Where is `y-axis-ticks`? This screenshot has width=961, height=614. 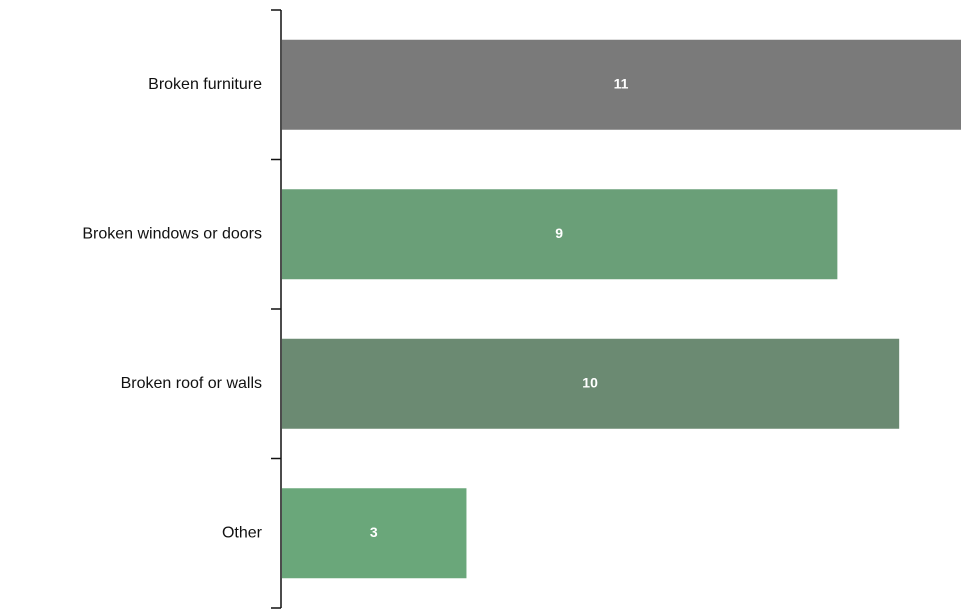
y-axis-ticks is located at coordinates (276, 309).